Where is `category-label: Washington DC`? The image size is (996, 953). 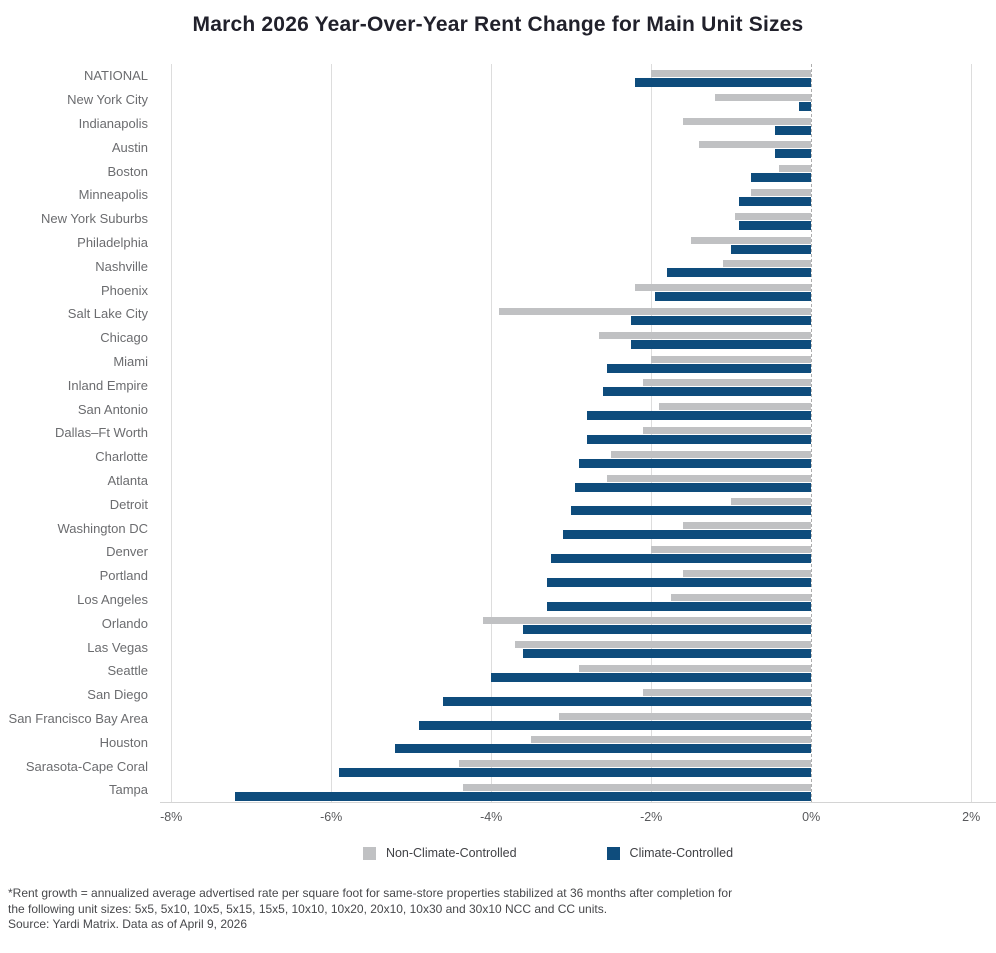
category-label: Washington DC is located at coordinates (80, 528).